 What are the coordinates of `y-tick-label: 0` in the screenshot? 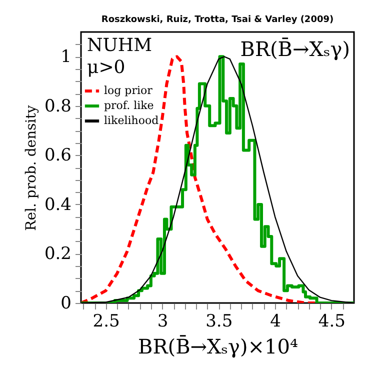 It's located at (66, 304).